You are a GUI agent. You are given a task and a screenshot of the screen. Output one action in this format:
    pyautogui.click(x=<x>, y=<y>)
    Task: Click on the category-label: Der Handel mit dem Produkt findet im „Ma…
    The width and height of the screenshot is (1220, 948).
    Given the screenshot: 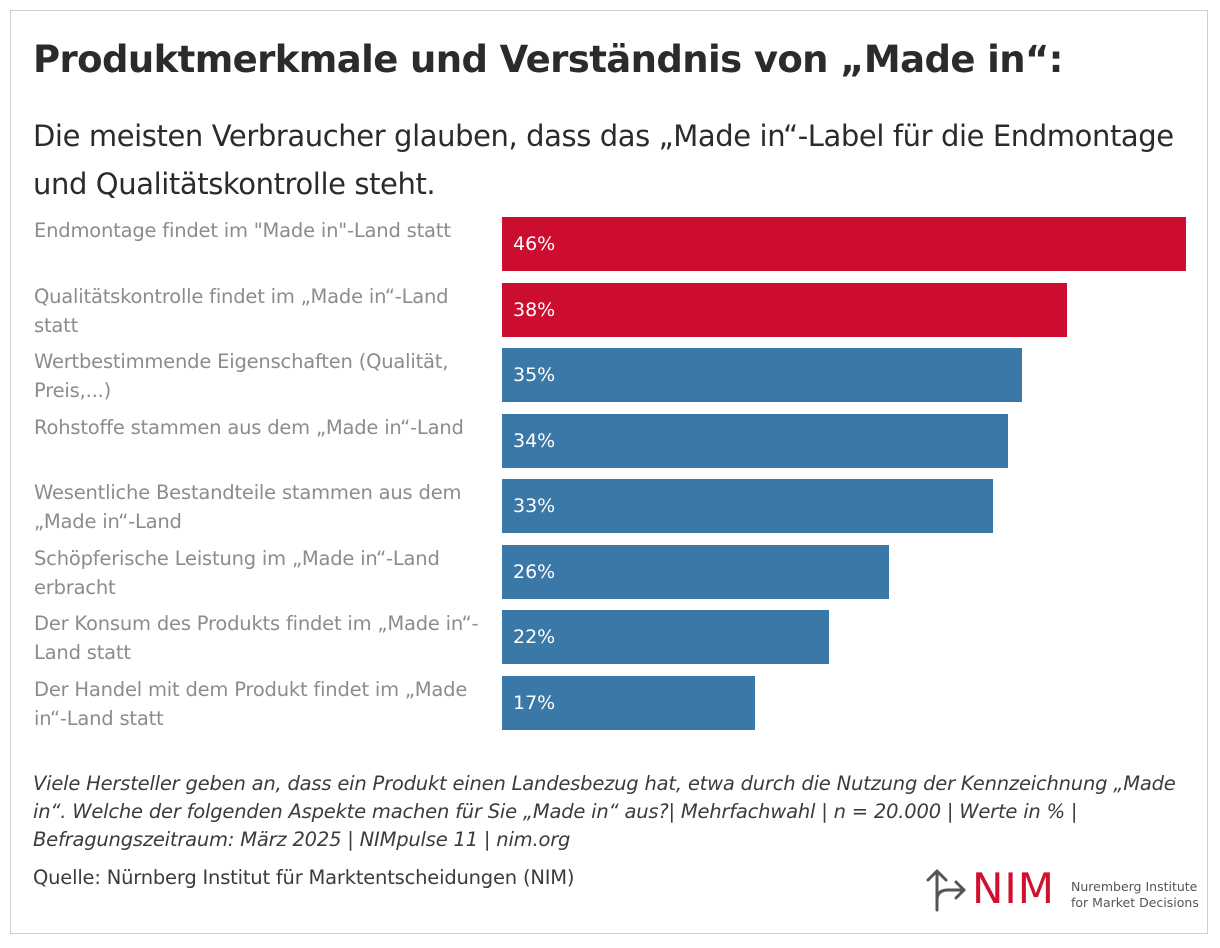 What is the action you would take?
    pyautogui.click(x=251, y=704)
    